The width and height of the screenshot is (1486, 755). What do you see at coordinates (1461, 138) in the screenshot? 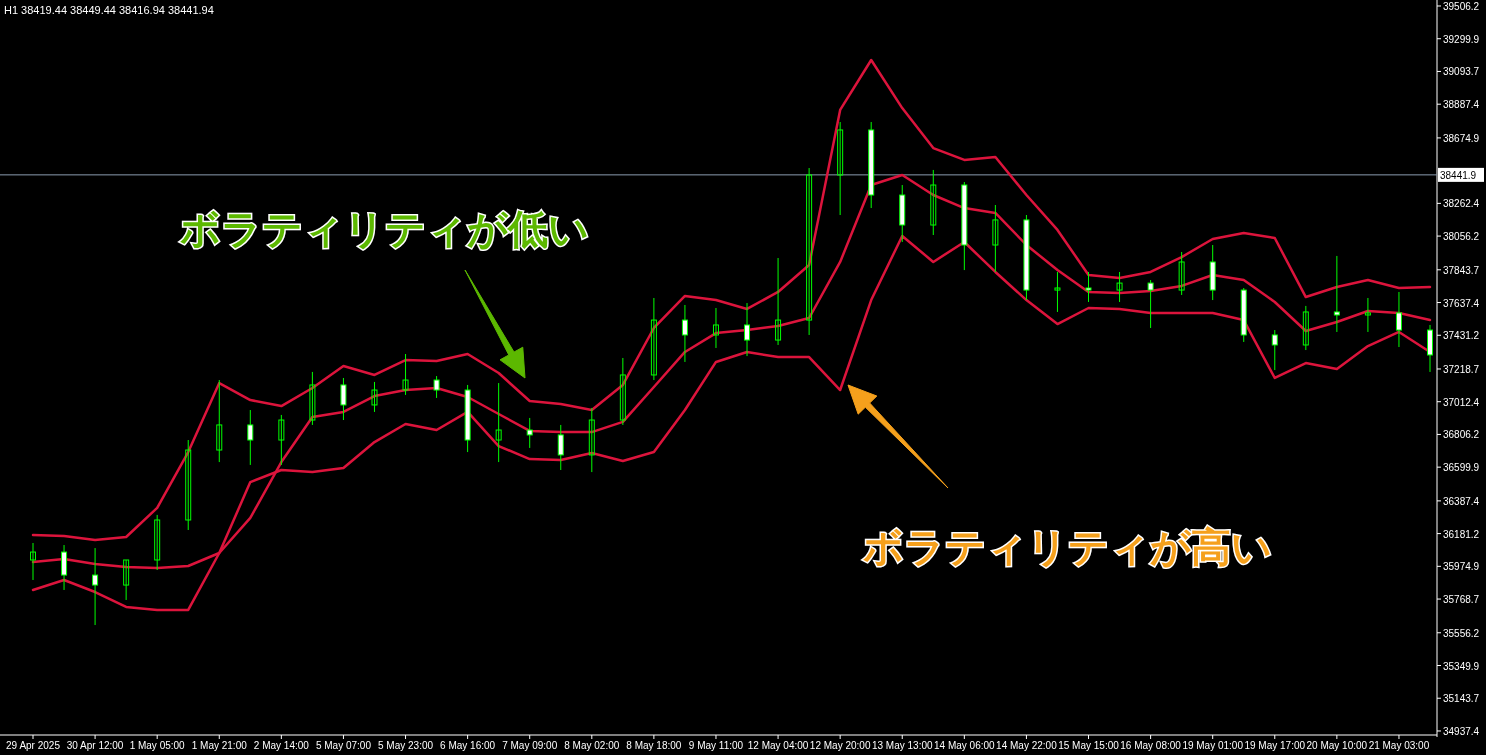
I see `y-tick-label: 38674.9` at bounding box center [1461, 138].